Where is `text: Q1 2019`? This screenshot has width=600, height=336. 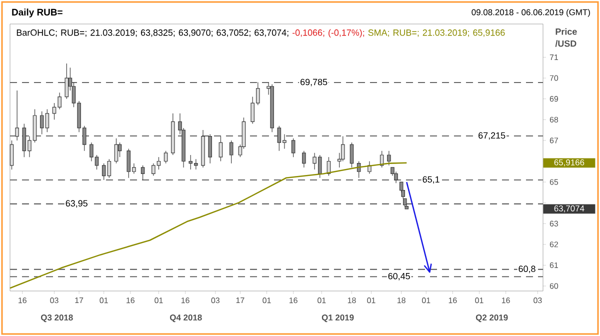
text: Q1 2019 is located at coordinates (338, 318).